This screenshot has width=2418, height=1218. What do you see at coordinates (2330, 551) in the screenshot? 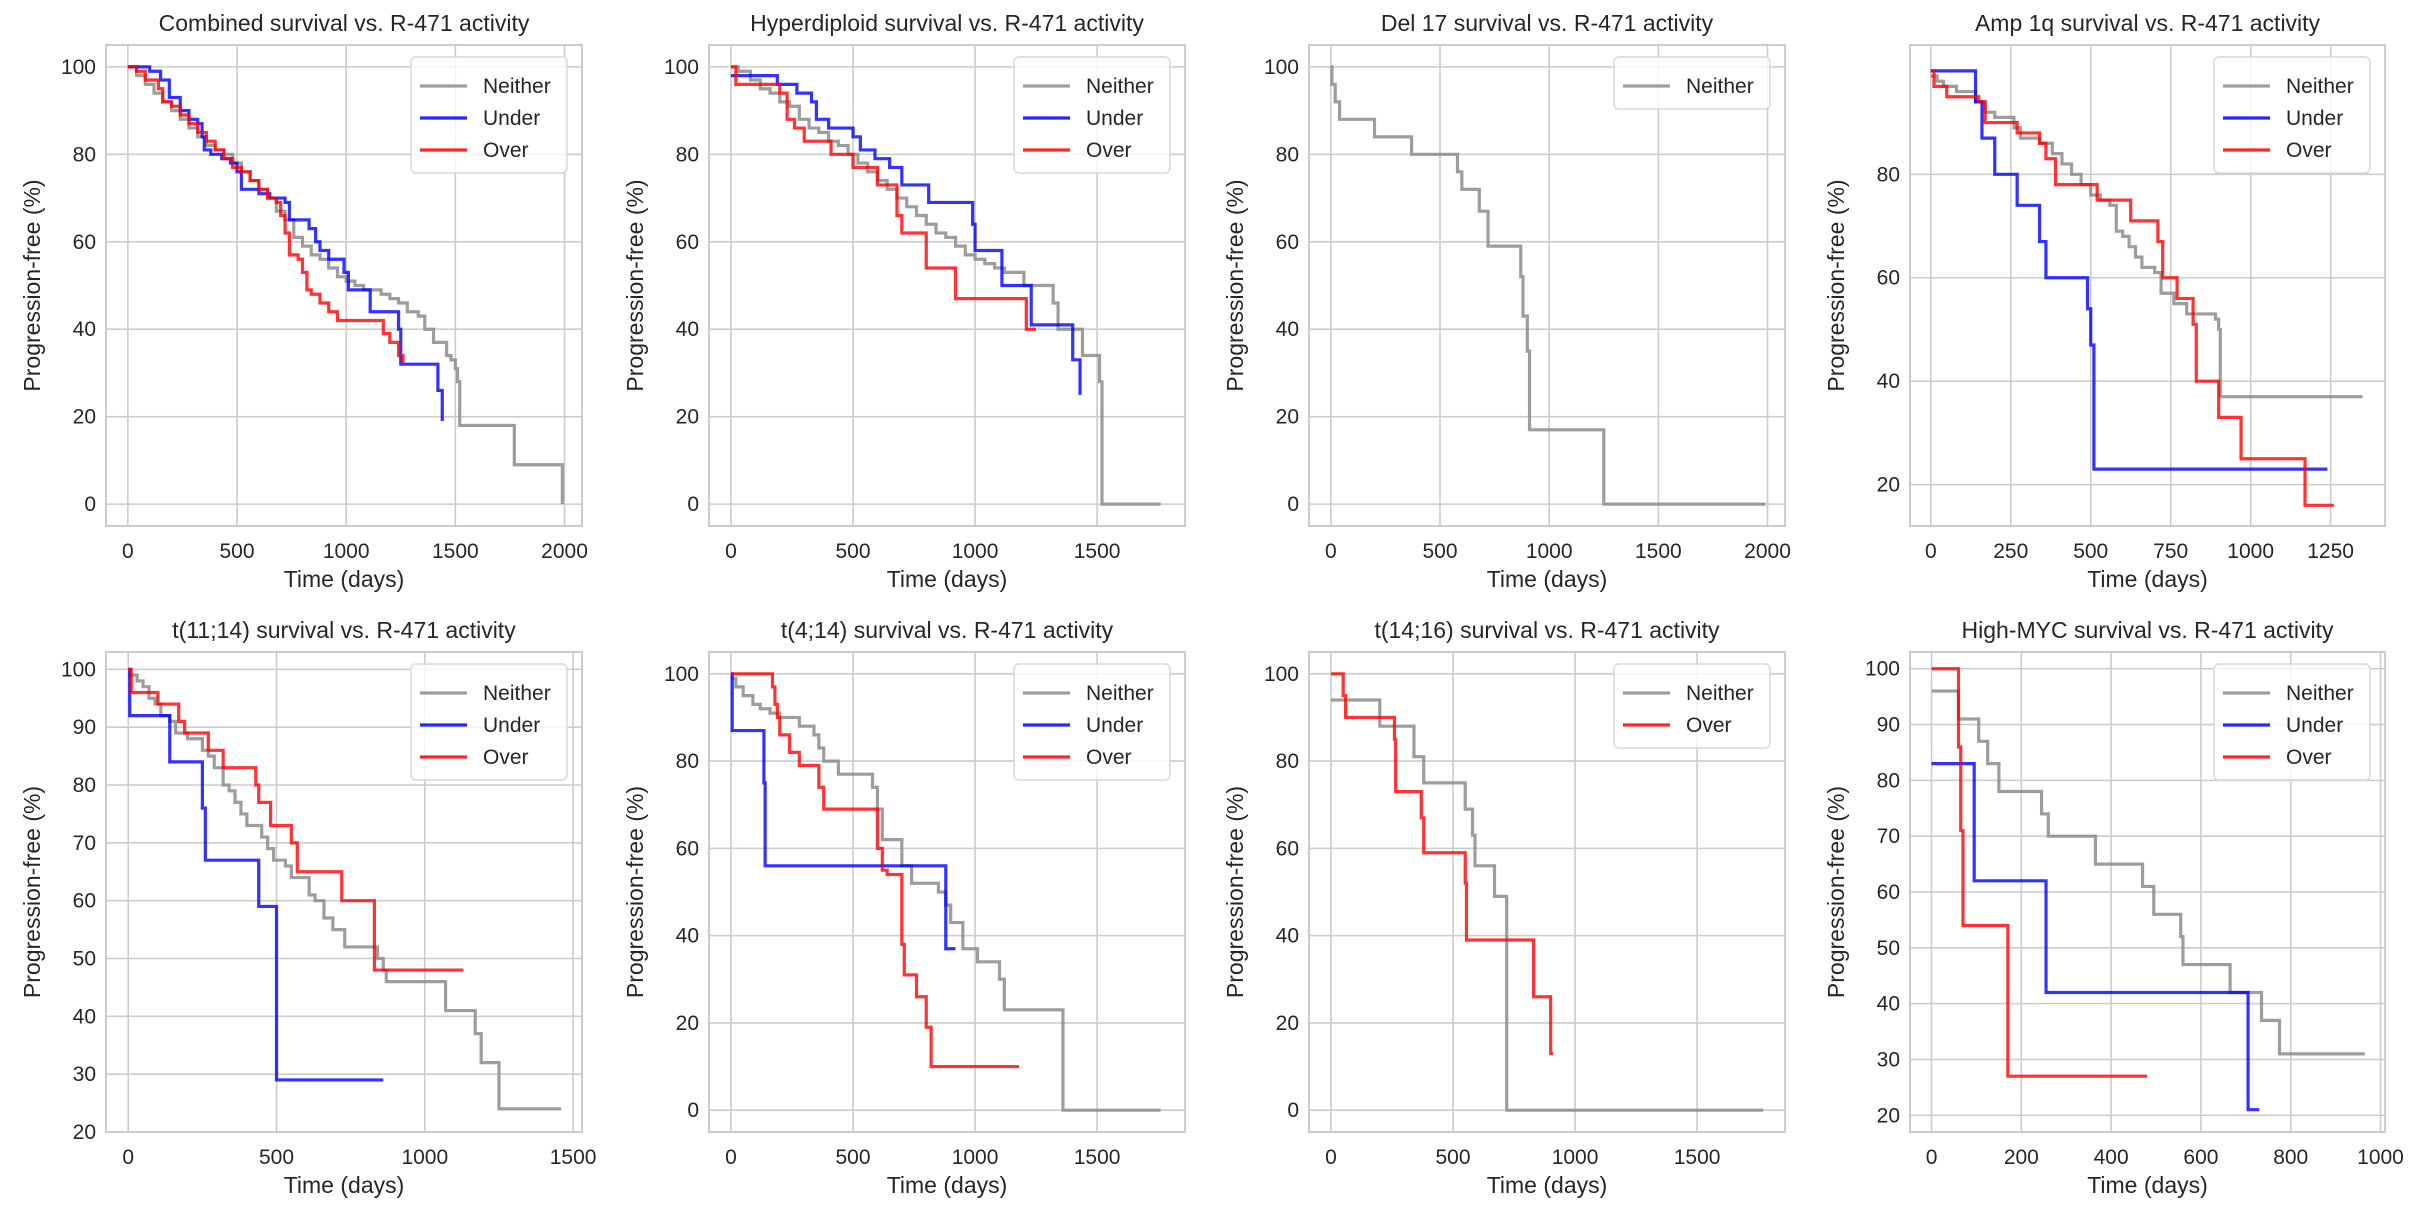
I see `x-tick-label: 1250` at bounding box center [2330, 551].